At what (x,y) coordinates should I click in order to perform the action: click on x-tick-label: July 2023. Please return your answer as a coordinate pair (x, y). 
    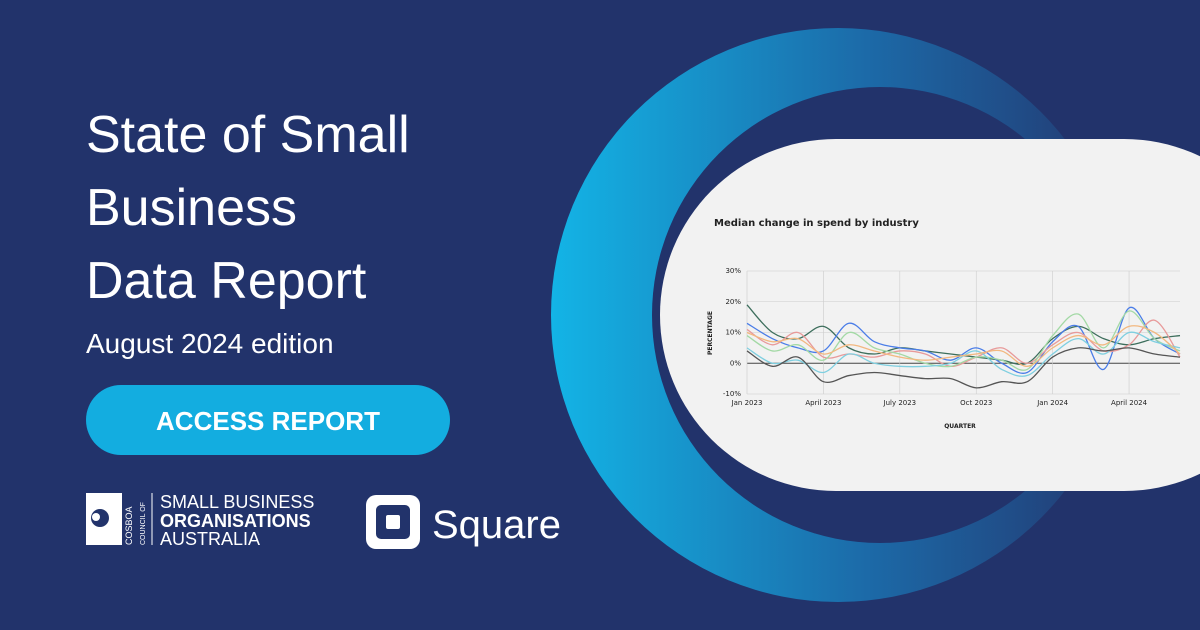
    Looking at the image, I should click on (900, 403).